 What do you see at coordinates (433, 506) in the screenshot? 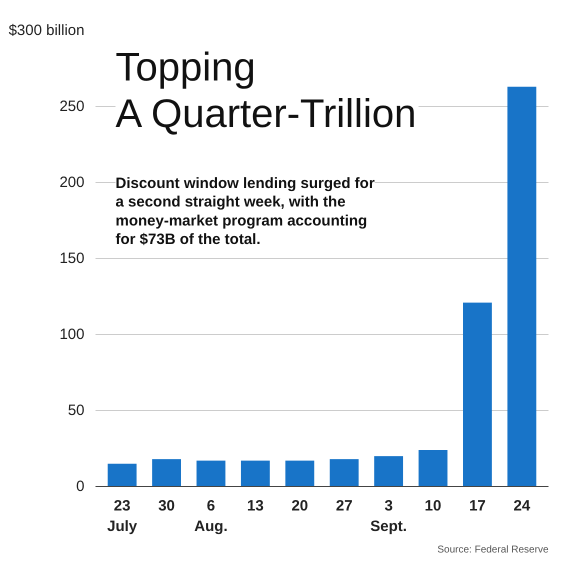
I see `x-tick-label: 10` at bounding box center [433, 506].